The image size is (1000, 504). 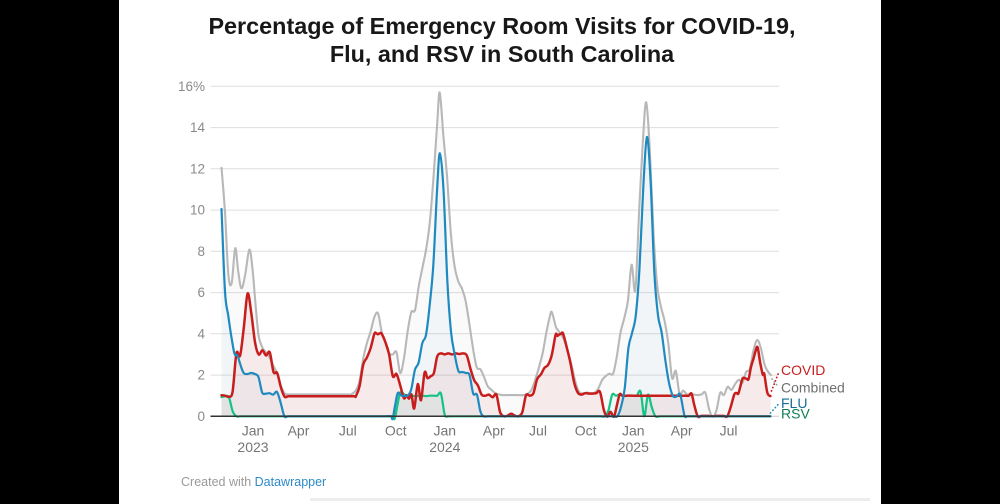 What do you see at coordinates (201, 333) in the screenshot?
I see `svg-text: 4` at bounding box center [201, 333].